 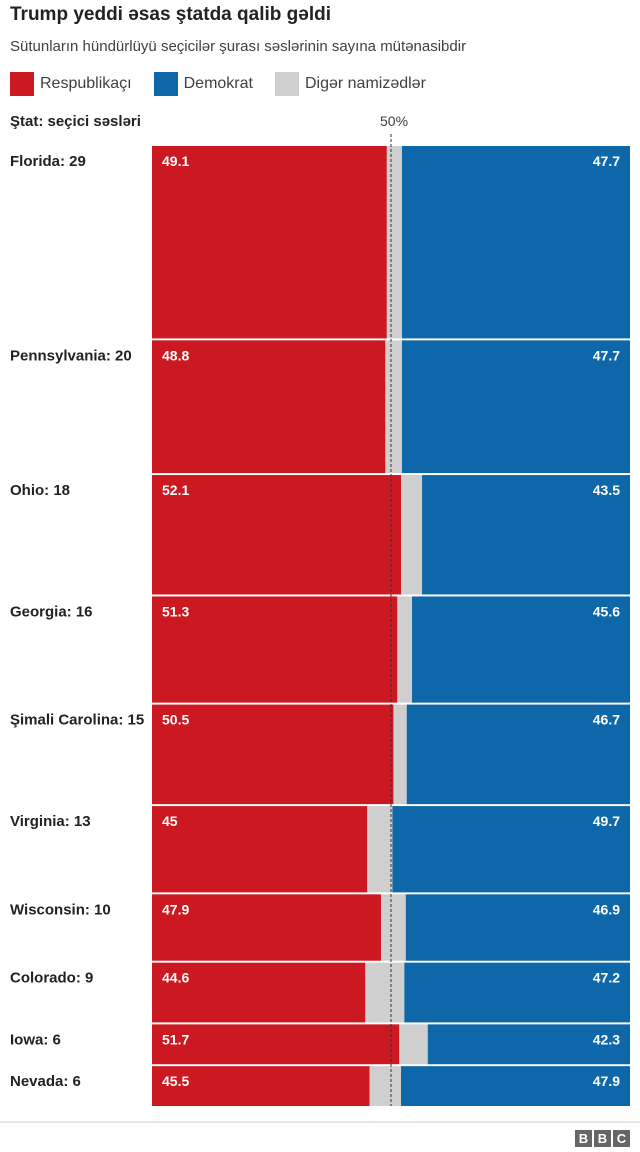 I want to click on legend-swatch-democrat, so click(x=165, y=84).